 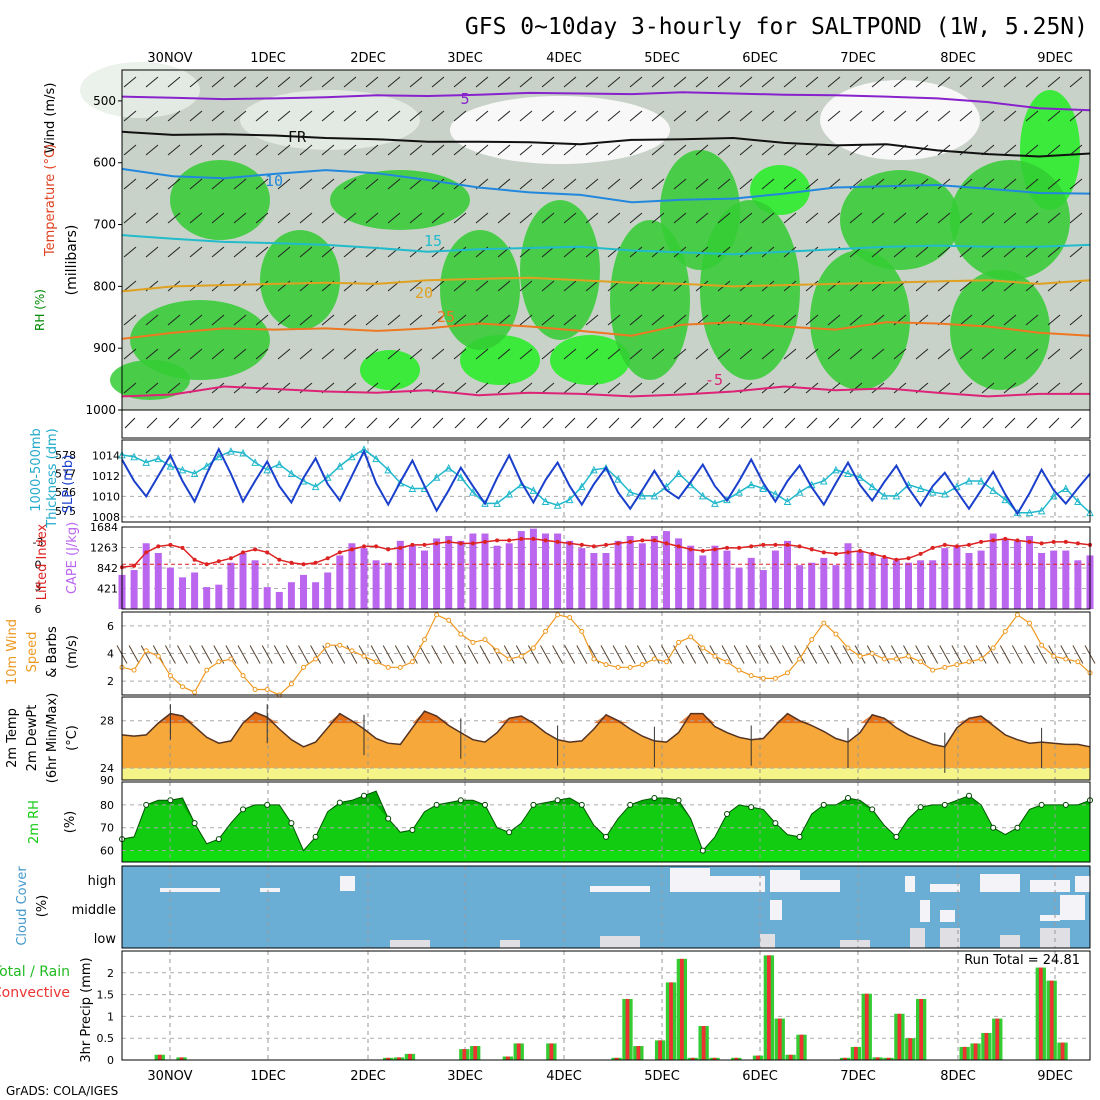 What do you see at coordinates (714, 380) in the screenshot?
I see `contour-label: -5` at bounding box center [714, 380].